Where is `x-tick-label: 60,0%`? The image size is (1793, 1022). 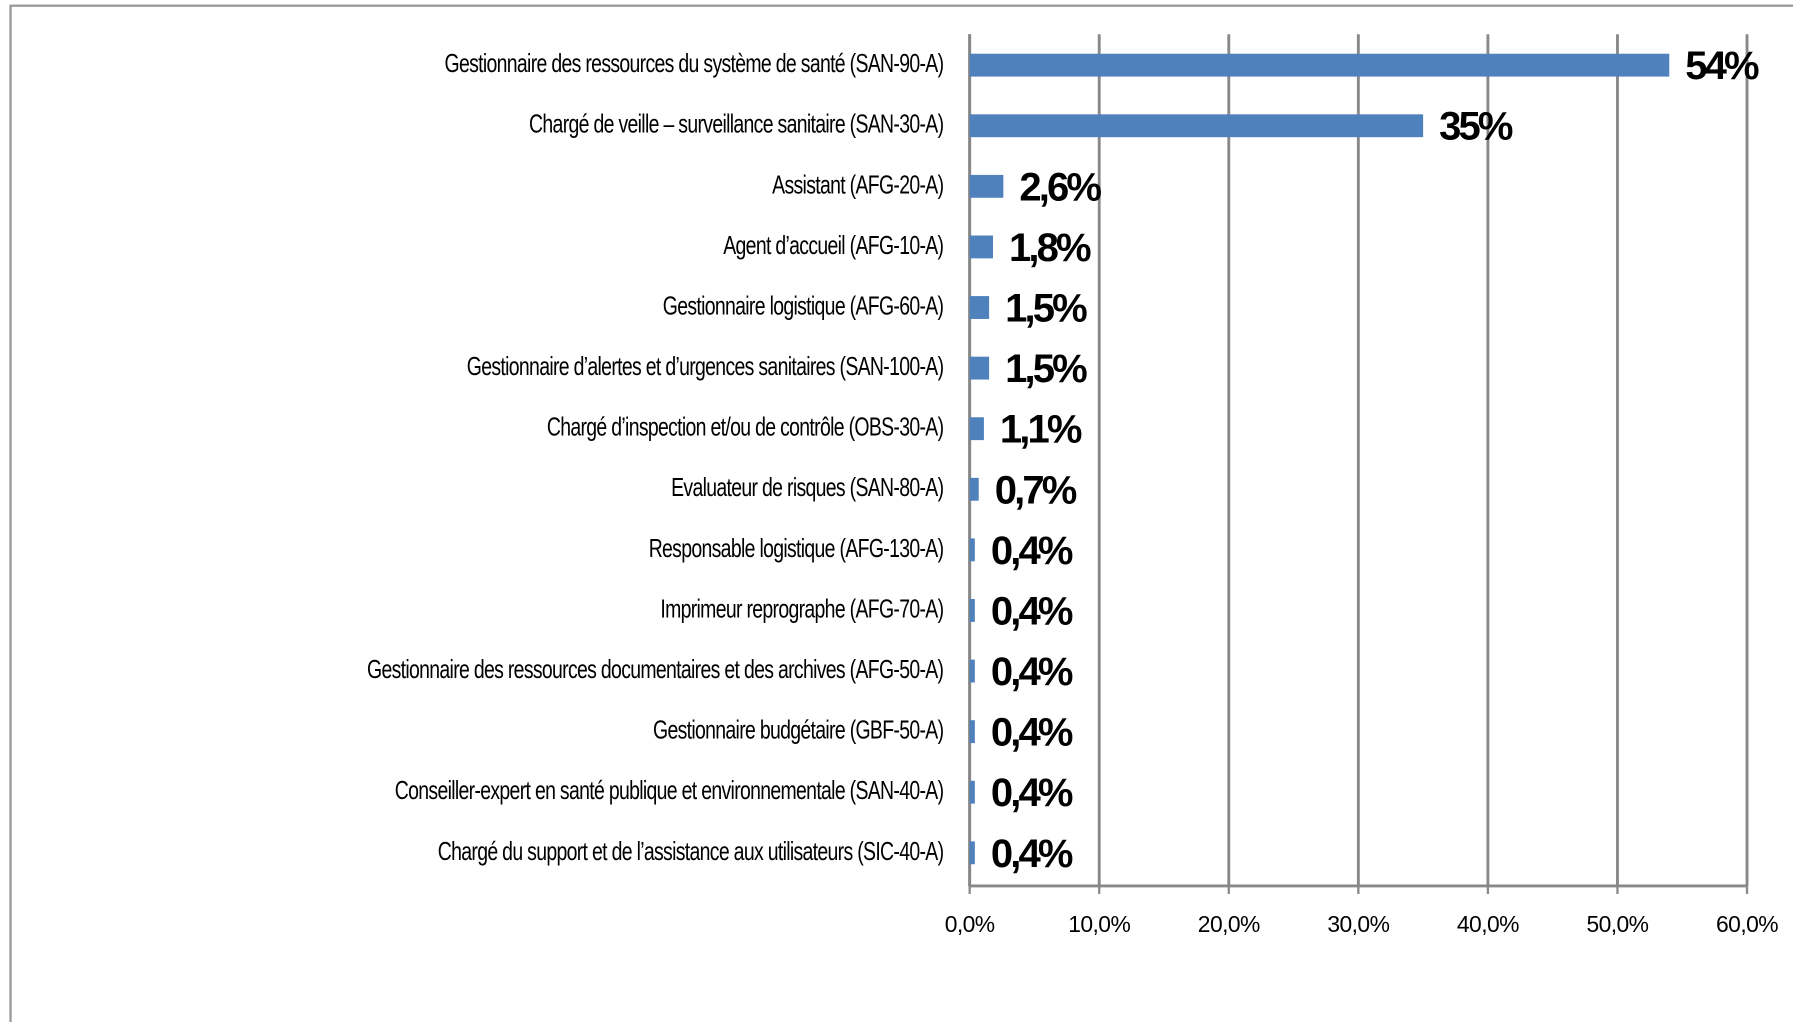 x-tick-label: 60,0% is located at coordinates (1747, 924).